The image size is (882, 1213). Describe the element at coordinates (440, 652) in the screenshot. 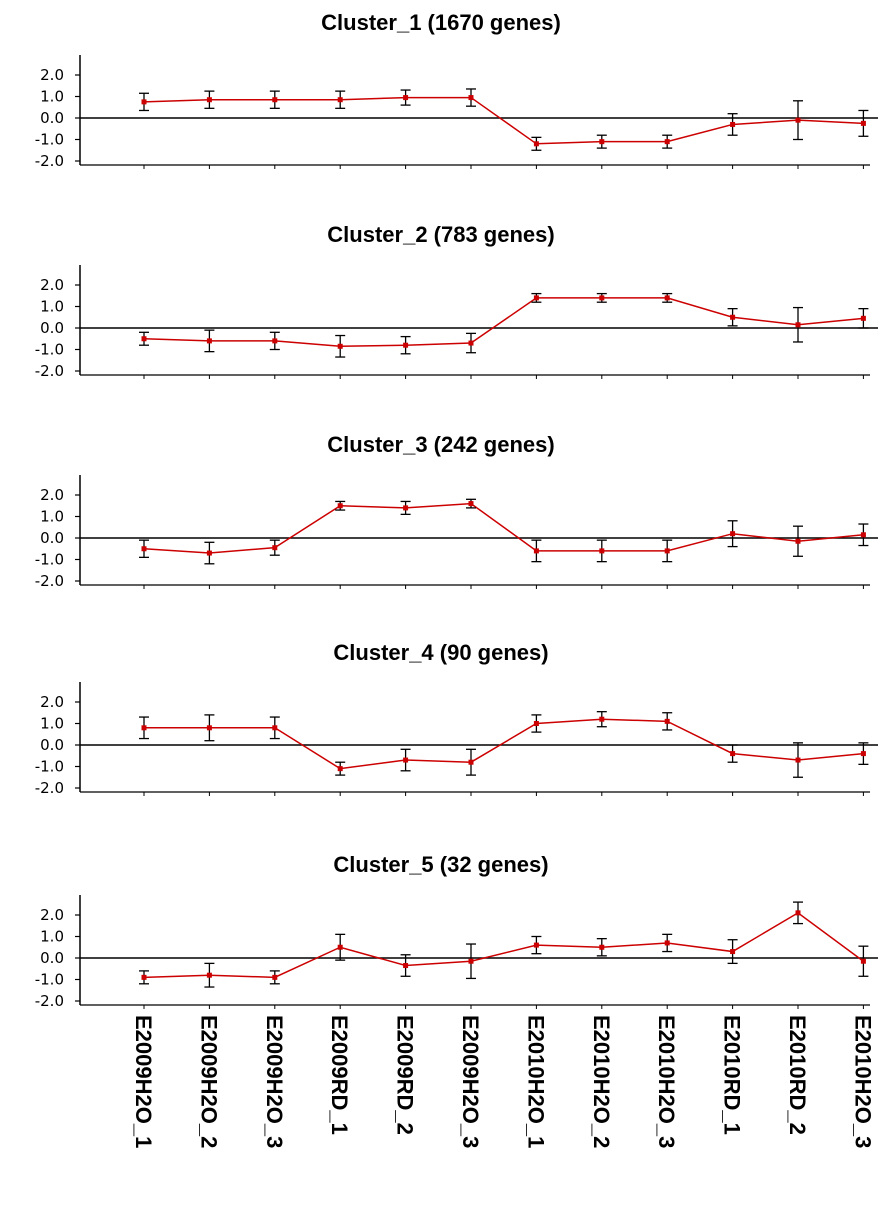

I see `chart-title: Cluster_4 (90 genes)` at that location.